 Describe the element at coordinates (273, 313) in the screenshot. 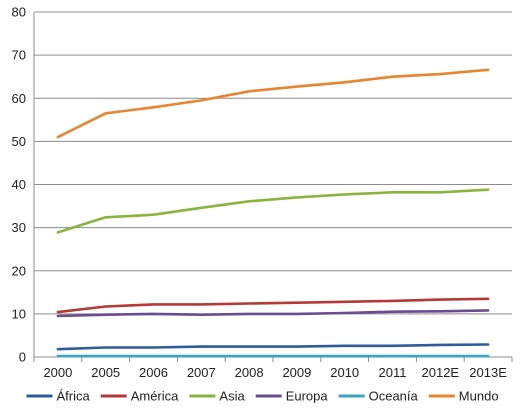

I see `series-line-europa` at that location.